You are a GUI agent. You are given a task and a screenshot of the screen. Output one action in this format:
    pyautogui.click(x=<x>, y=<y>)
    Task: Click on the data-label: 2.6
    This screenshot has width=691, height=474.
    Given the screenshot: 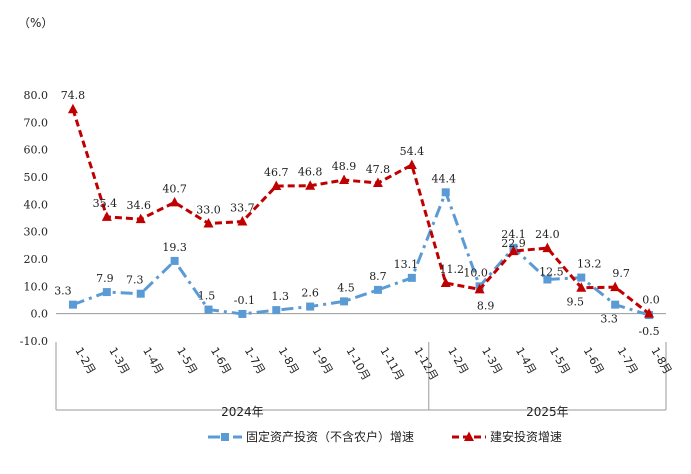 What is the action you would take?
    pyautogui.click(x=310, y=293)
    